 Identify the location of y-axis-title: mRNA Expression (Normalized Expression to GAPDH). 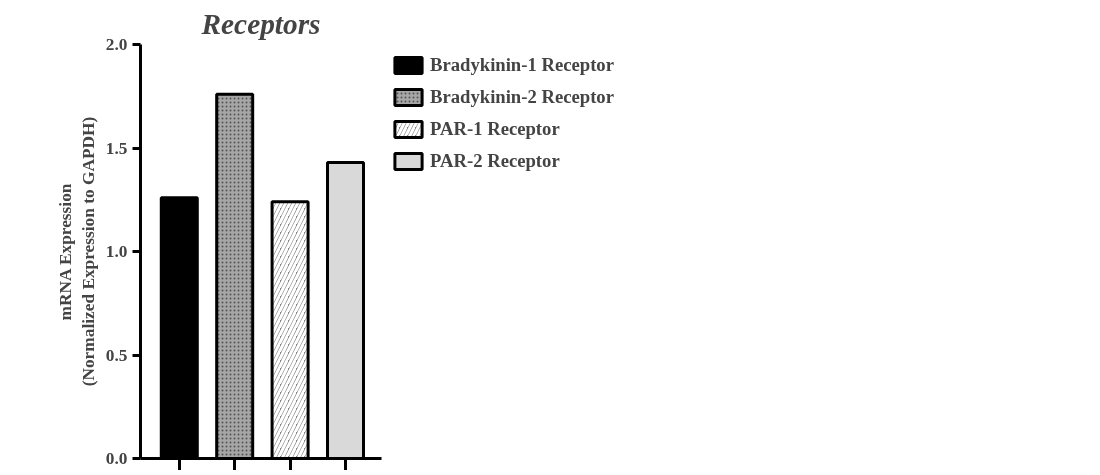
(77, 251).